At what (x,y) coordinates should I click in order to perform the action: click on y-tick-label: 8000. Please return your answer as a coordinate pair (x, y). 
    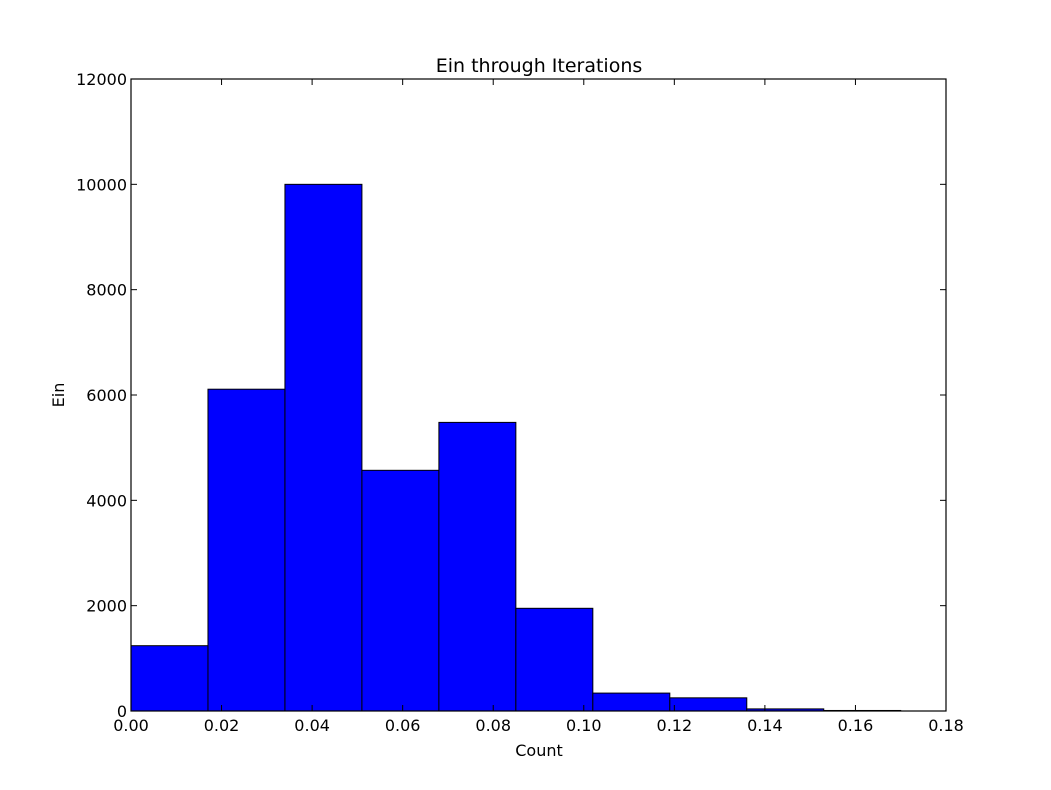
    Looking at the image, I should click on (106, 290).